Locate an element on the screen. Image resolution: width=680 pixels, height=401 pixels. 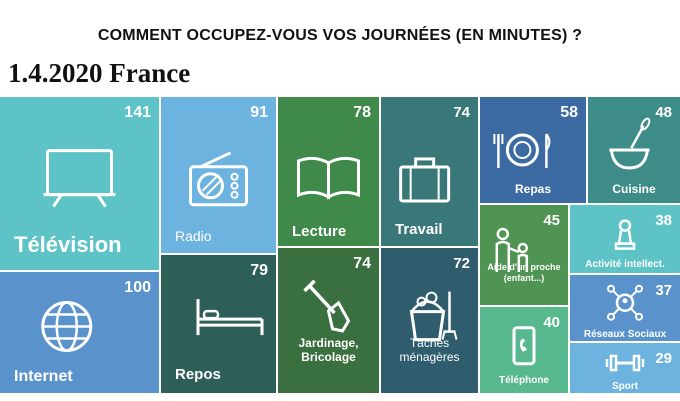
tile-bed: 79 Repos is located at coordinates (218, 324).